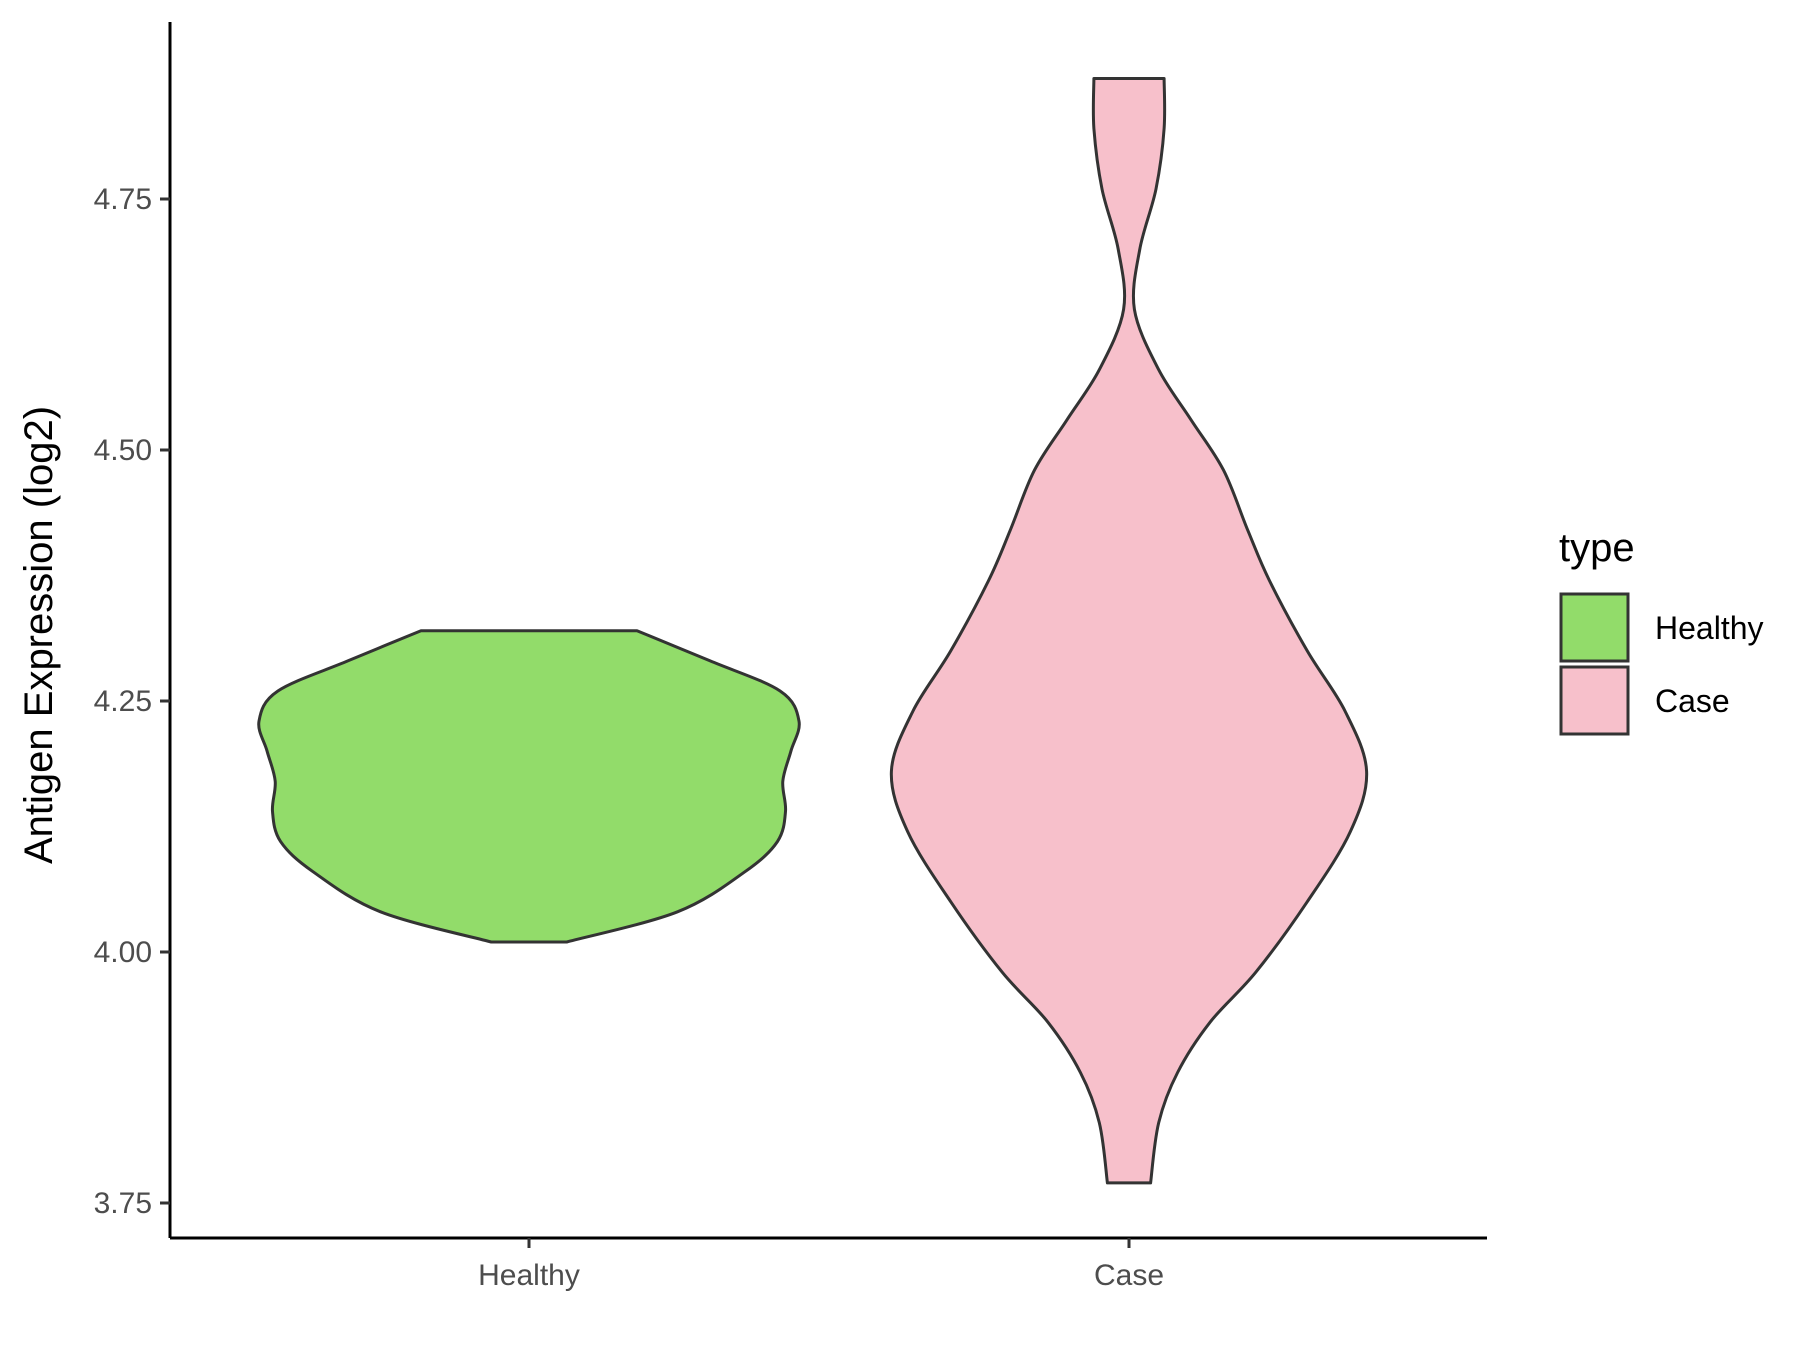 This screenshot has width=1800, height=1350. I want to click on x-tick-label: Case, so click(1129, 1275).